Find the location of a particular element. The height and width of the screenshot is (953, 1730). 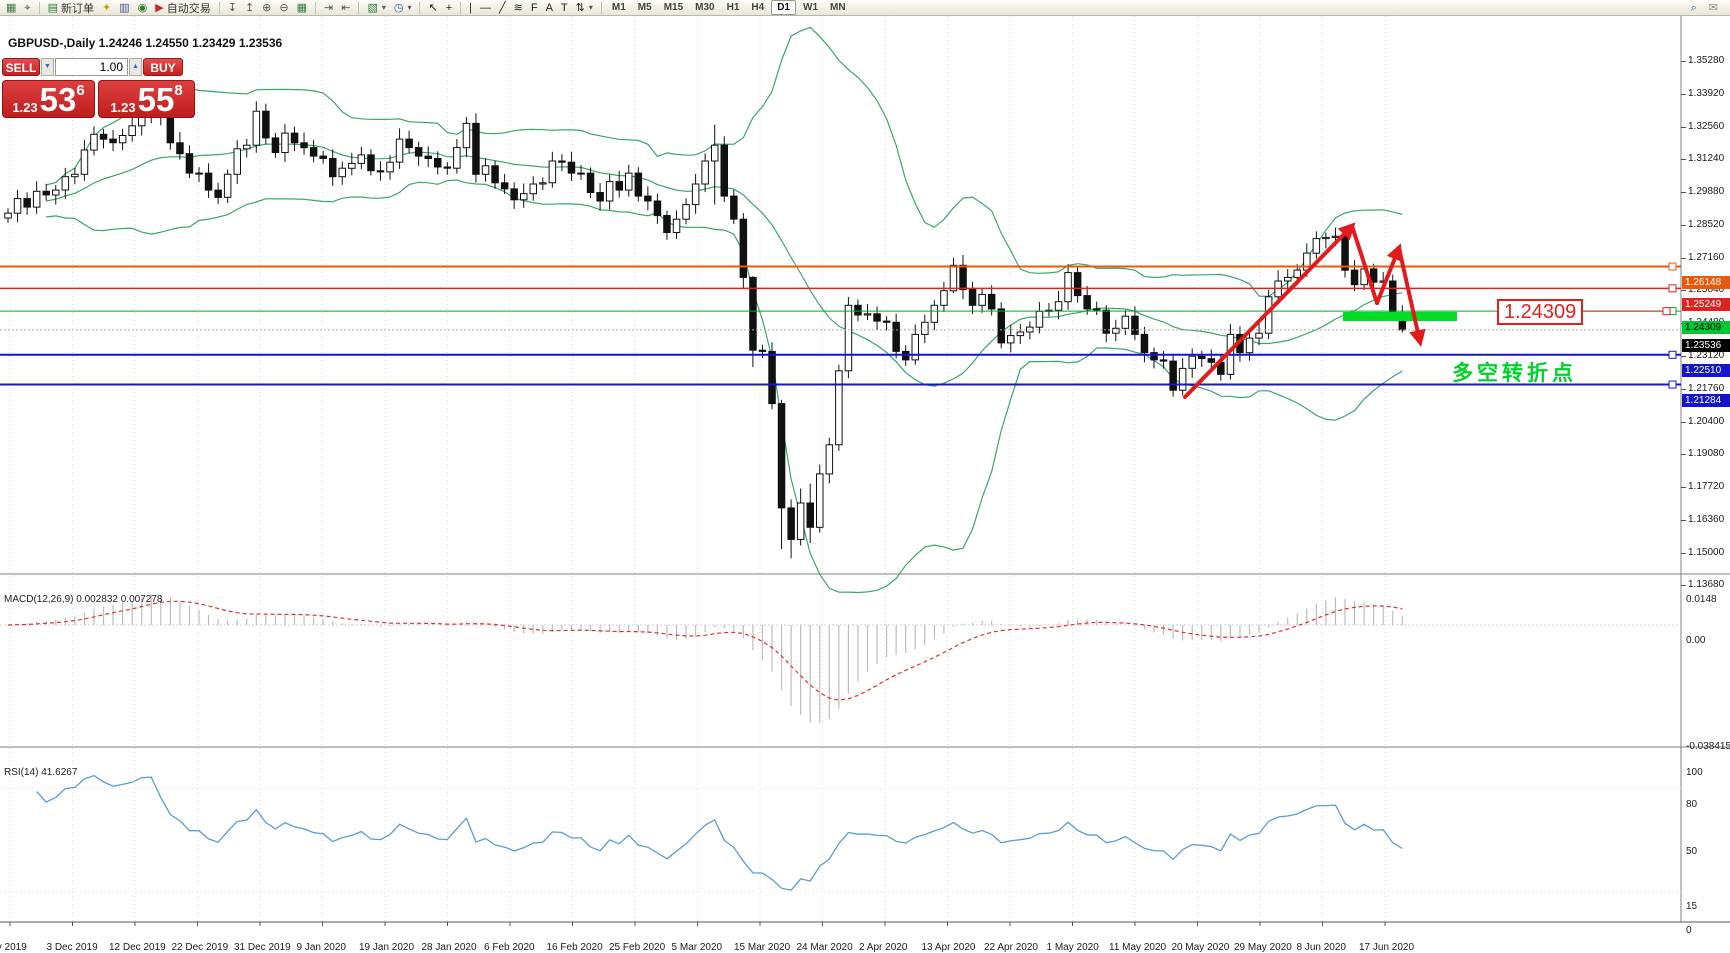

indicators-icon: ↧ is located at coordinates (232, 7).